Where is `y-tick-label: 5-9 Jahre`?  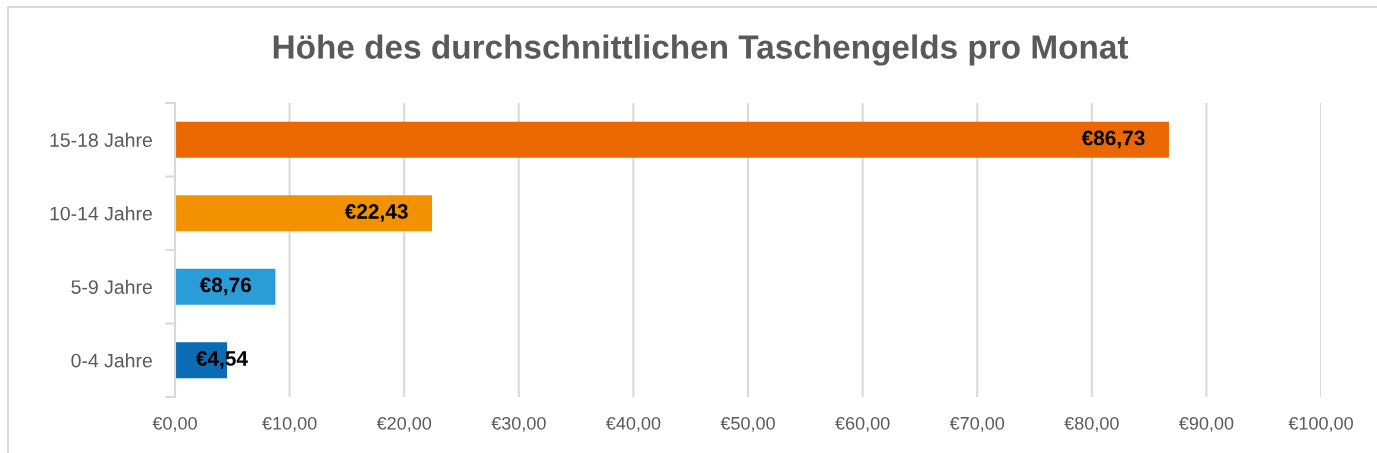
y-tick-label: 5-9 Jahre is located at coordinates (111, 286).